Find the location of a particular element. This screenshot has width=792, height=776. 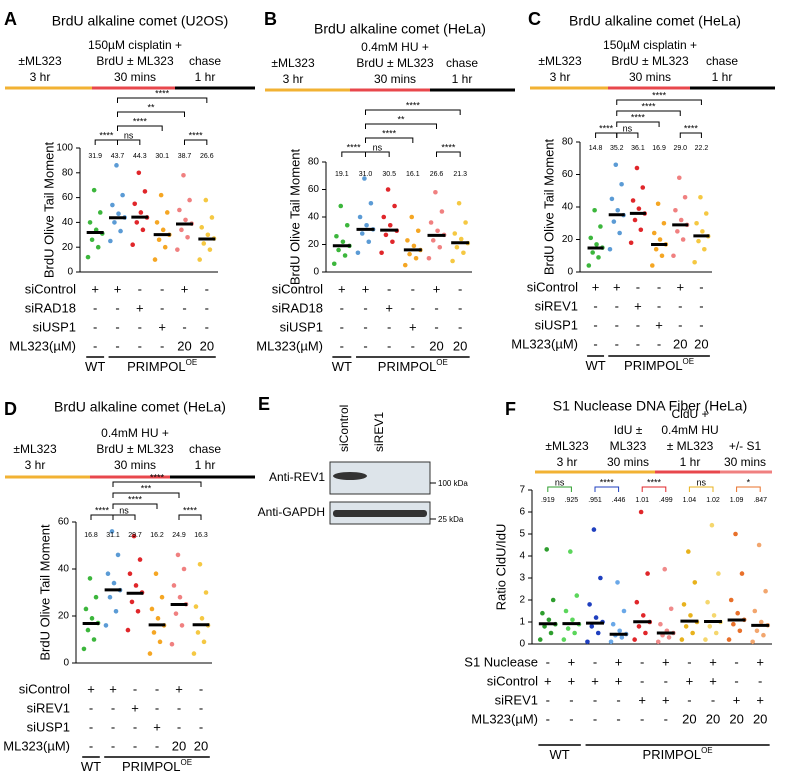

y-tick-label: 4 is located at coordinates (522, 556).